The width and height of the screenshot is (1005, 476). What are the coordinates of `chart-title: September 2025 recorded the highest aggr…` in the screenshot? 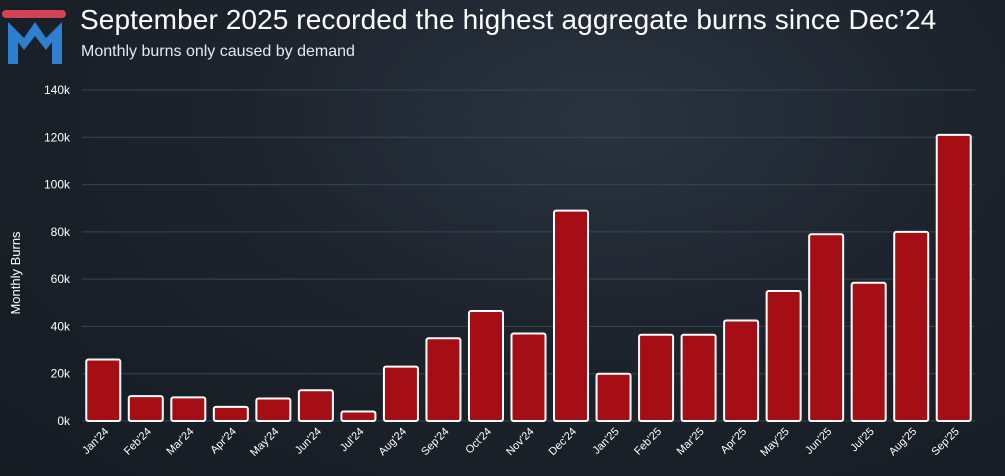 It's located at (508, 19).